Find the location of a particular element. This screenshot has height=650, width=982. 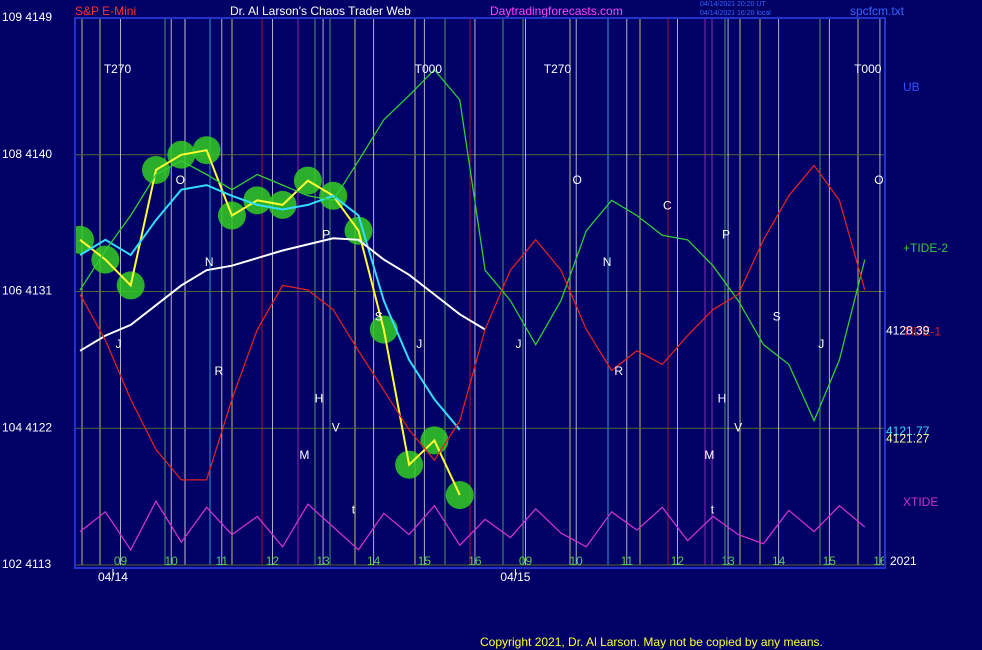

series-label: XTIDE is located at coordinates (920, 502).